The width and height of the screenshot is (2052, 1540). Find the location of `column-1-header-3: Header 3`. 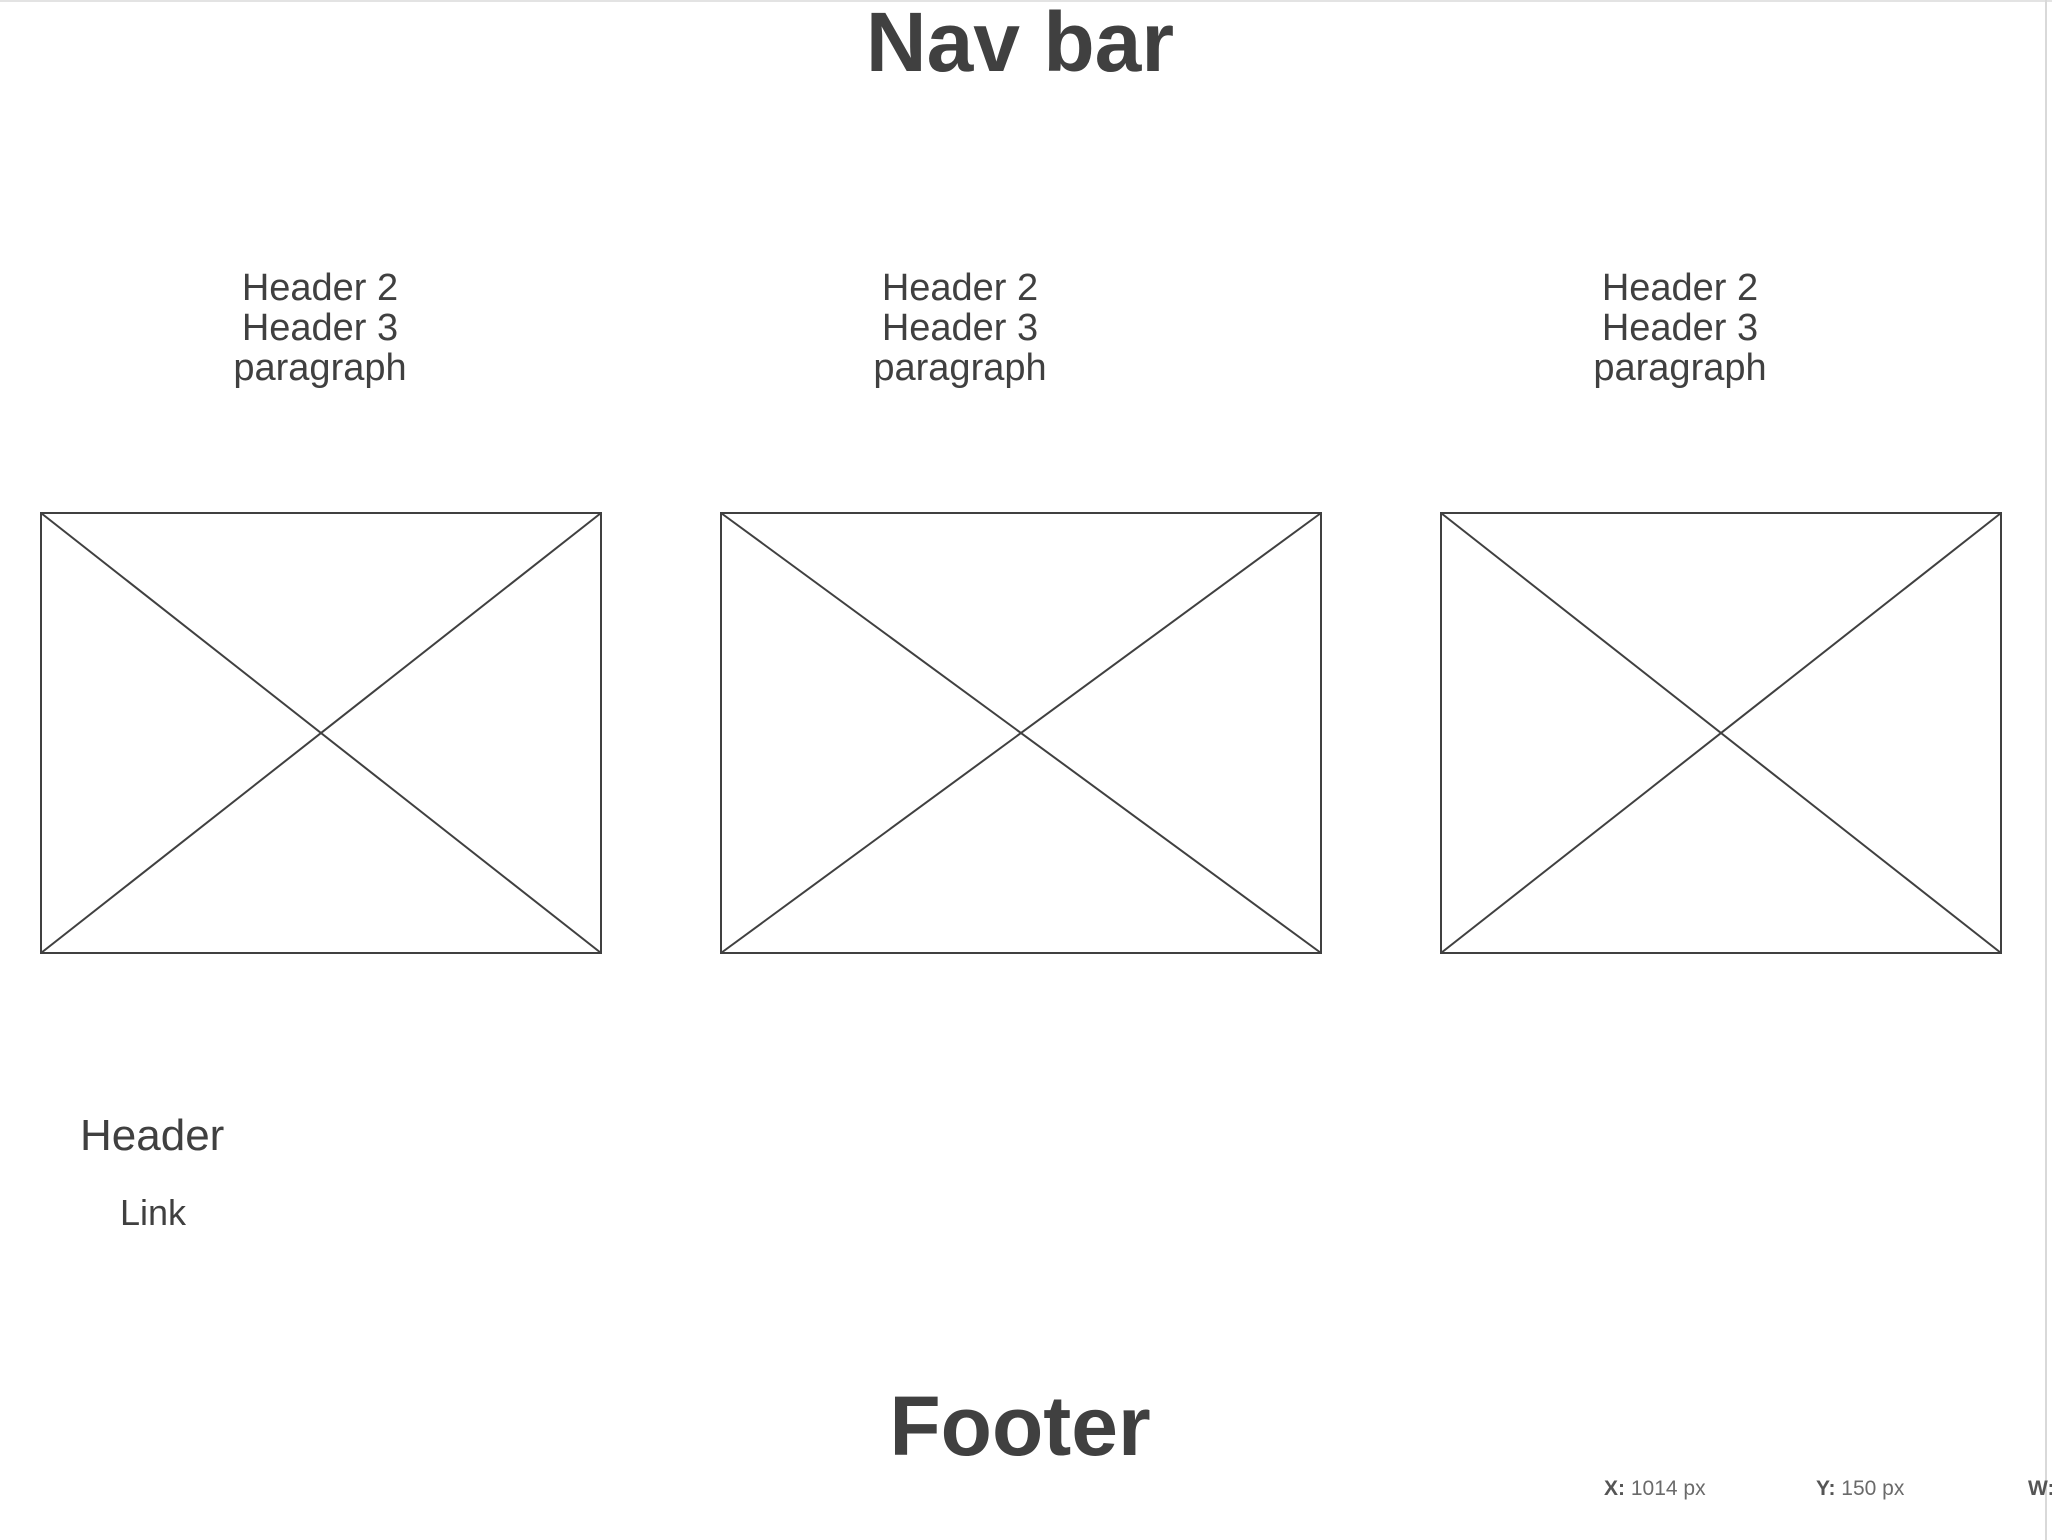

column-1-header-3: Header 3 is located at coordinates (320, 328).